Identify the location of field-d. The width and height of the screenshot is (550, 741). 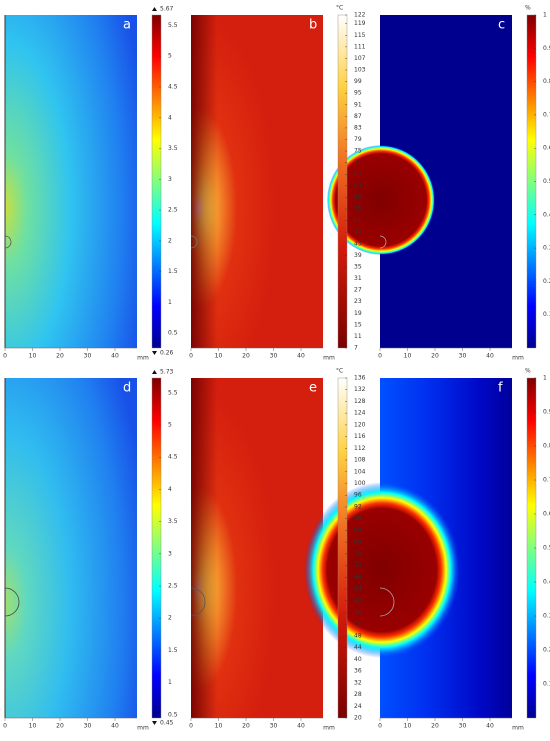
(70, 548).